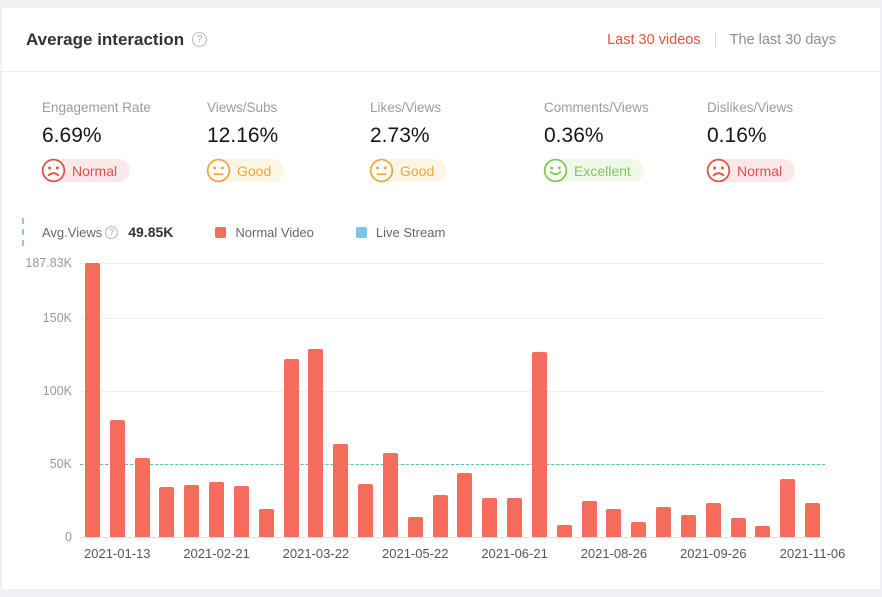  I want to click on rating-badge: Excellent, so click(593, 170).